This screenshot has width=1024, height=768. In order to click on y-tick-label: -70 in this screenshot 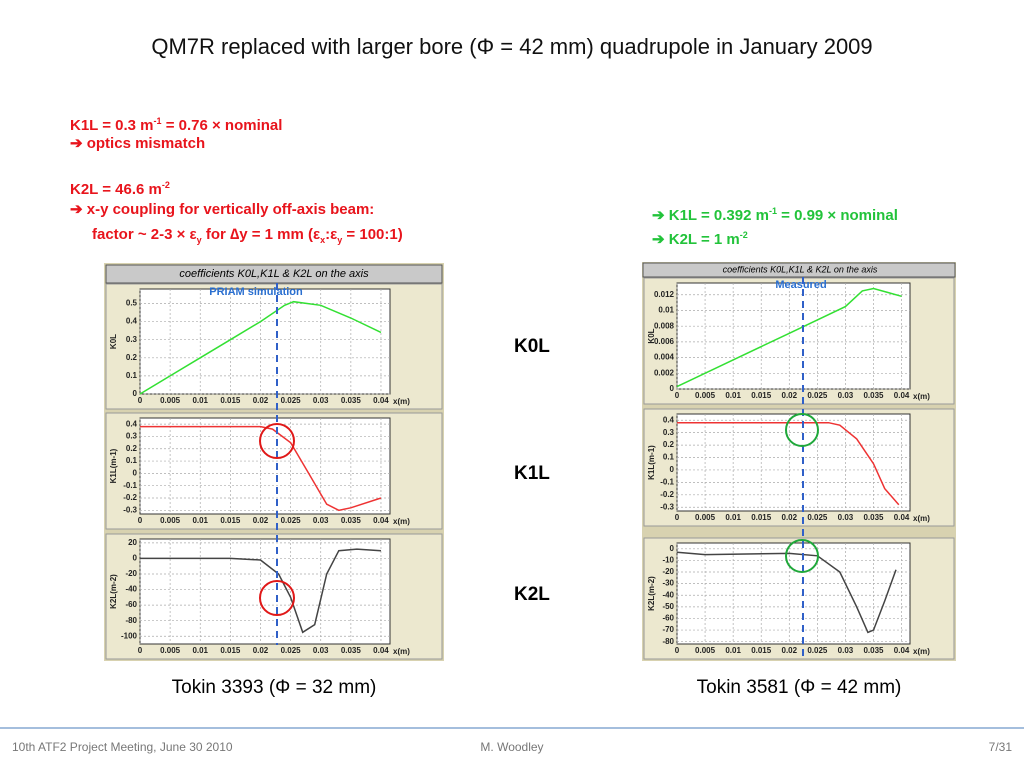, I will do `click(668, 629)`.